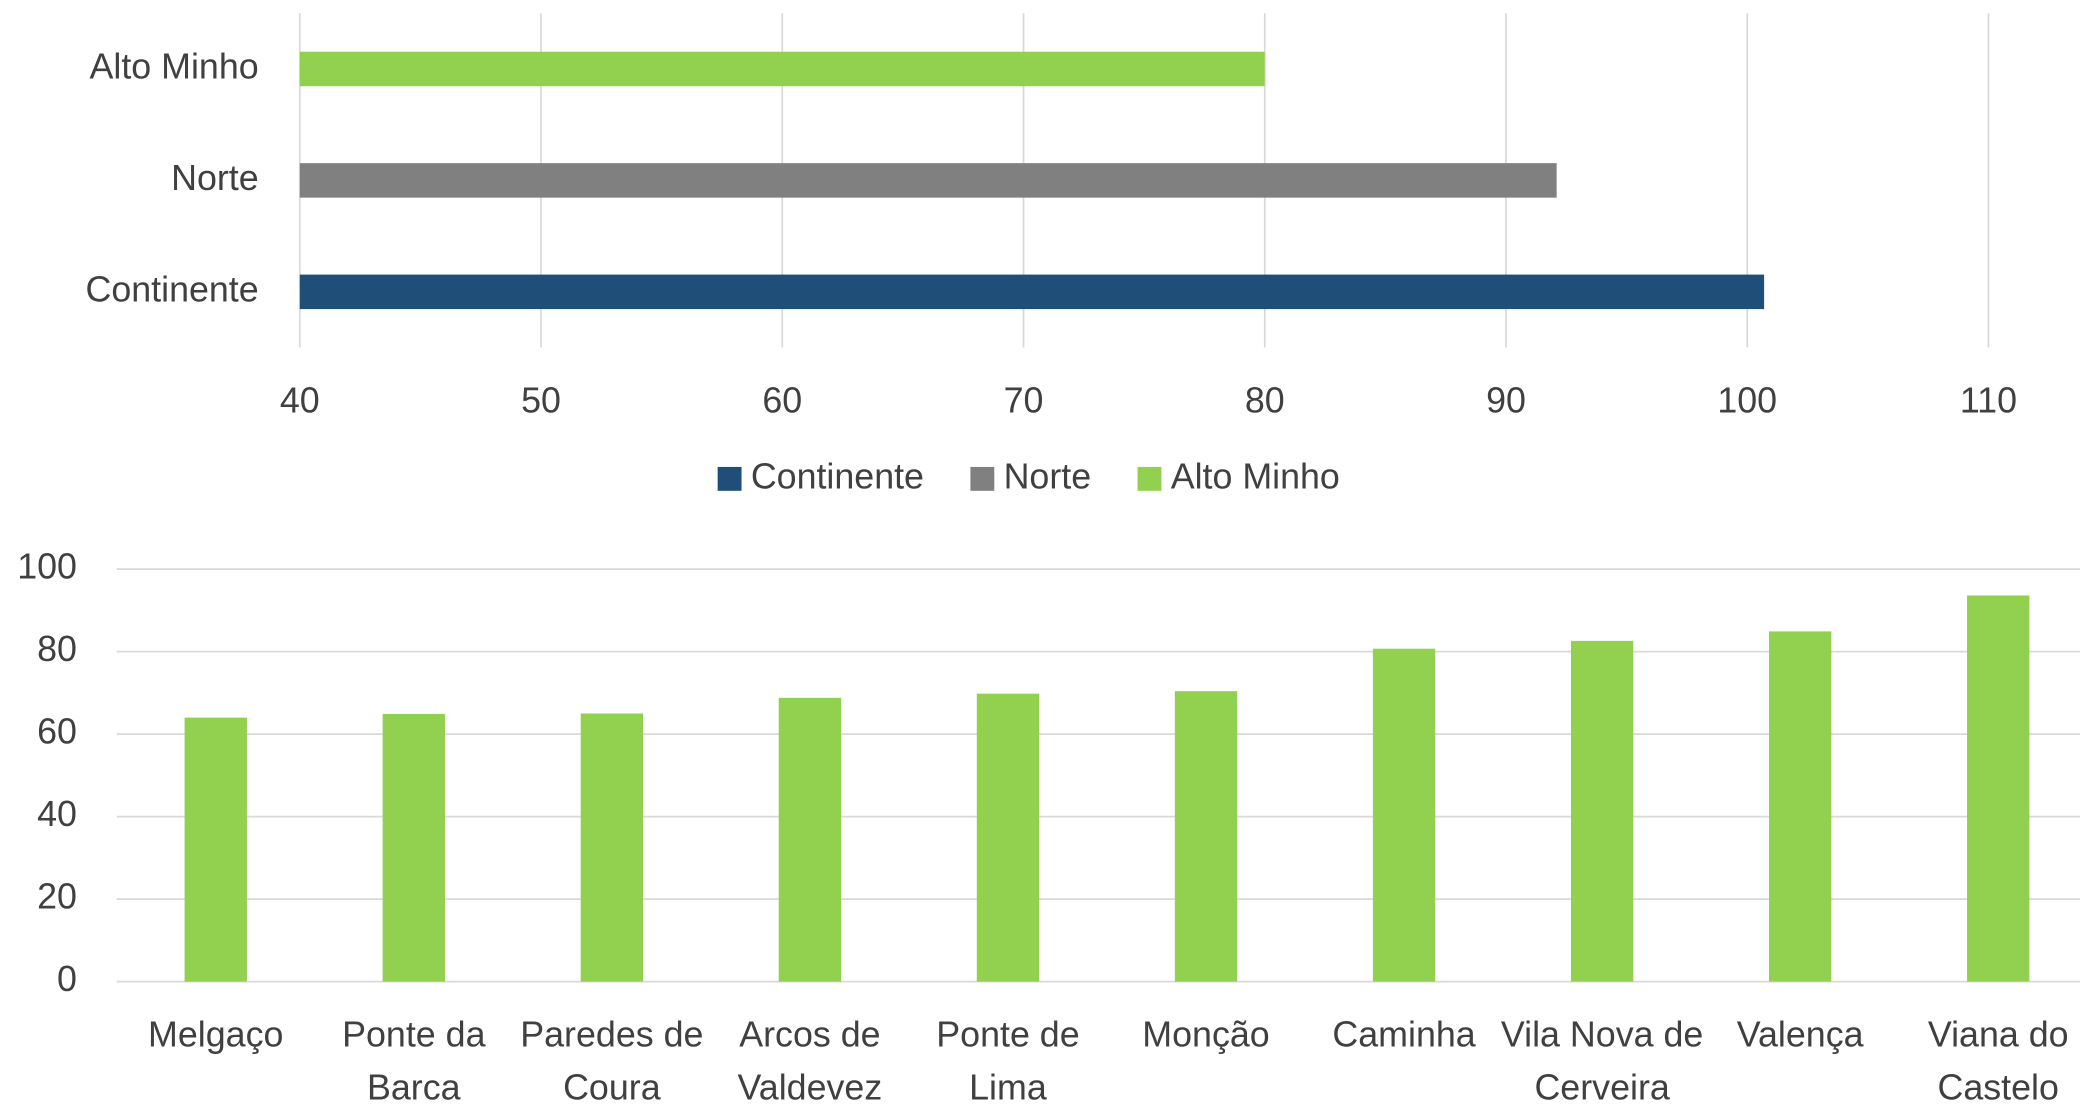 The image size is (2080, 1114). Describe the element at coordinates (57, 732) in the screenshot. I see `y-tick-label: 60` at that location.